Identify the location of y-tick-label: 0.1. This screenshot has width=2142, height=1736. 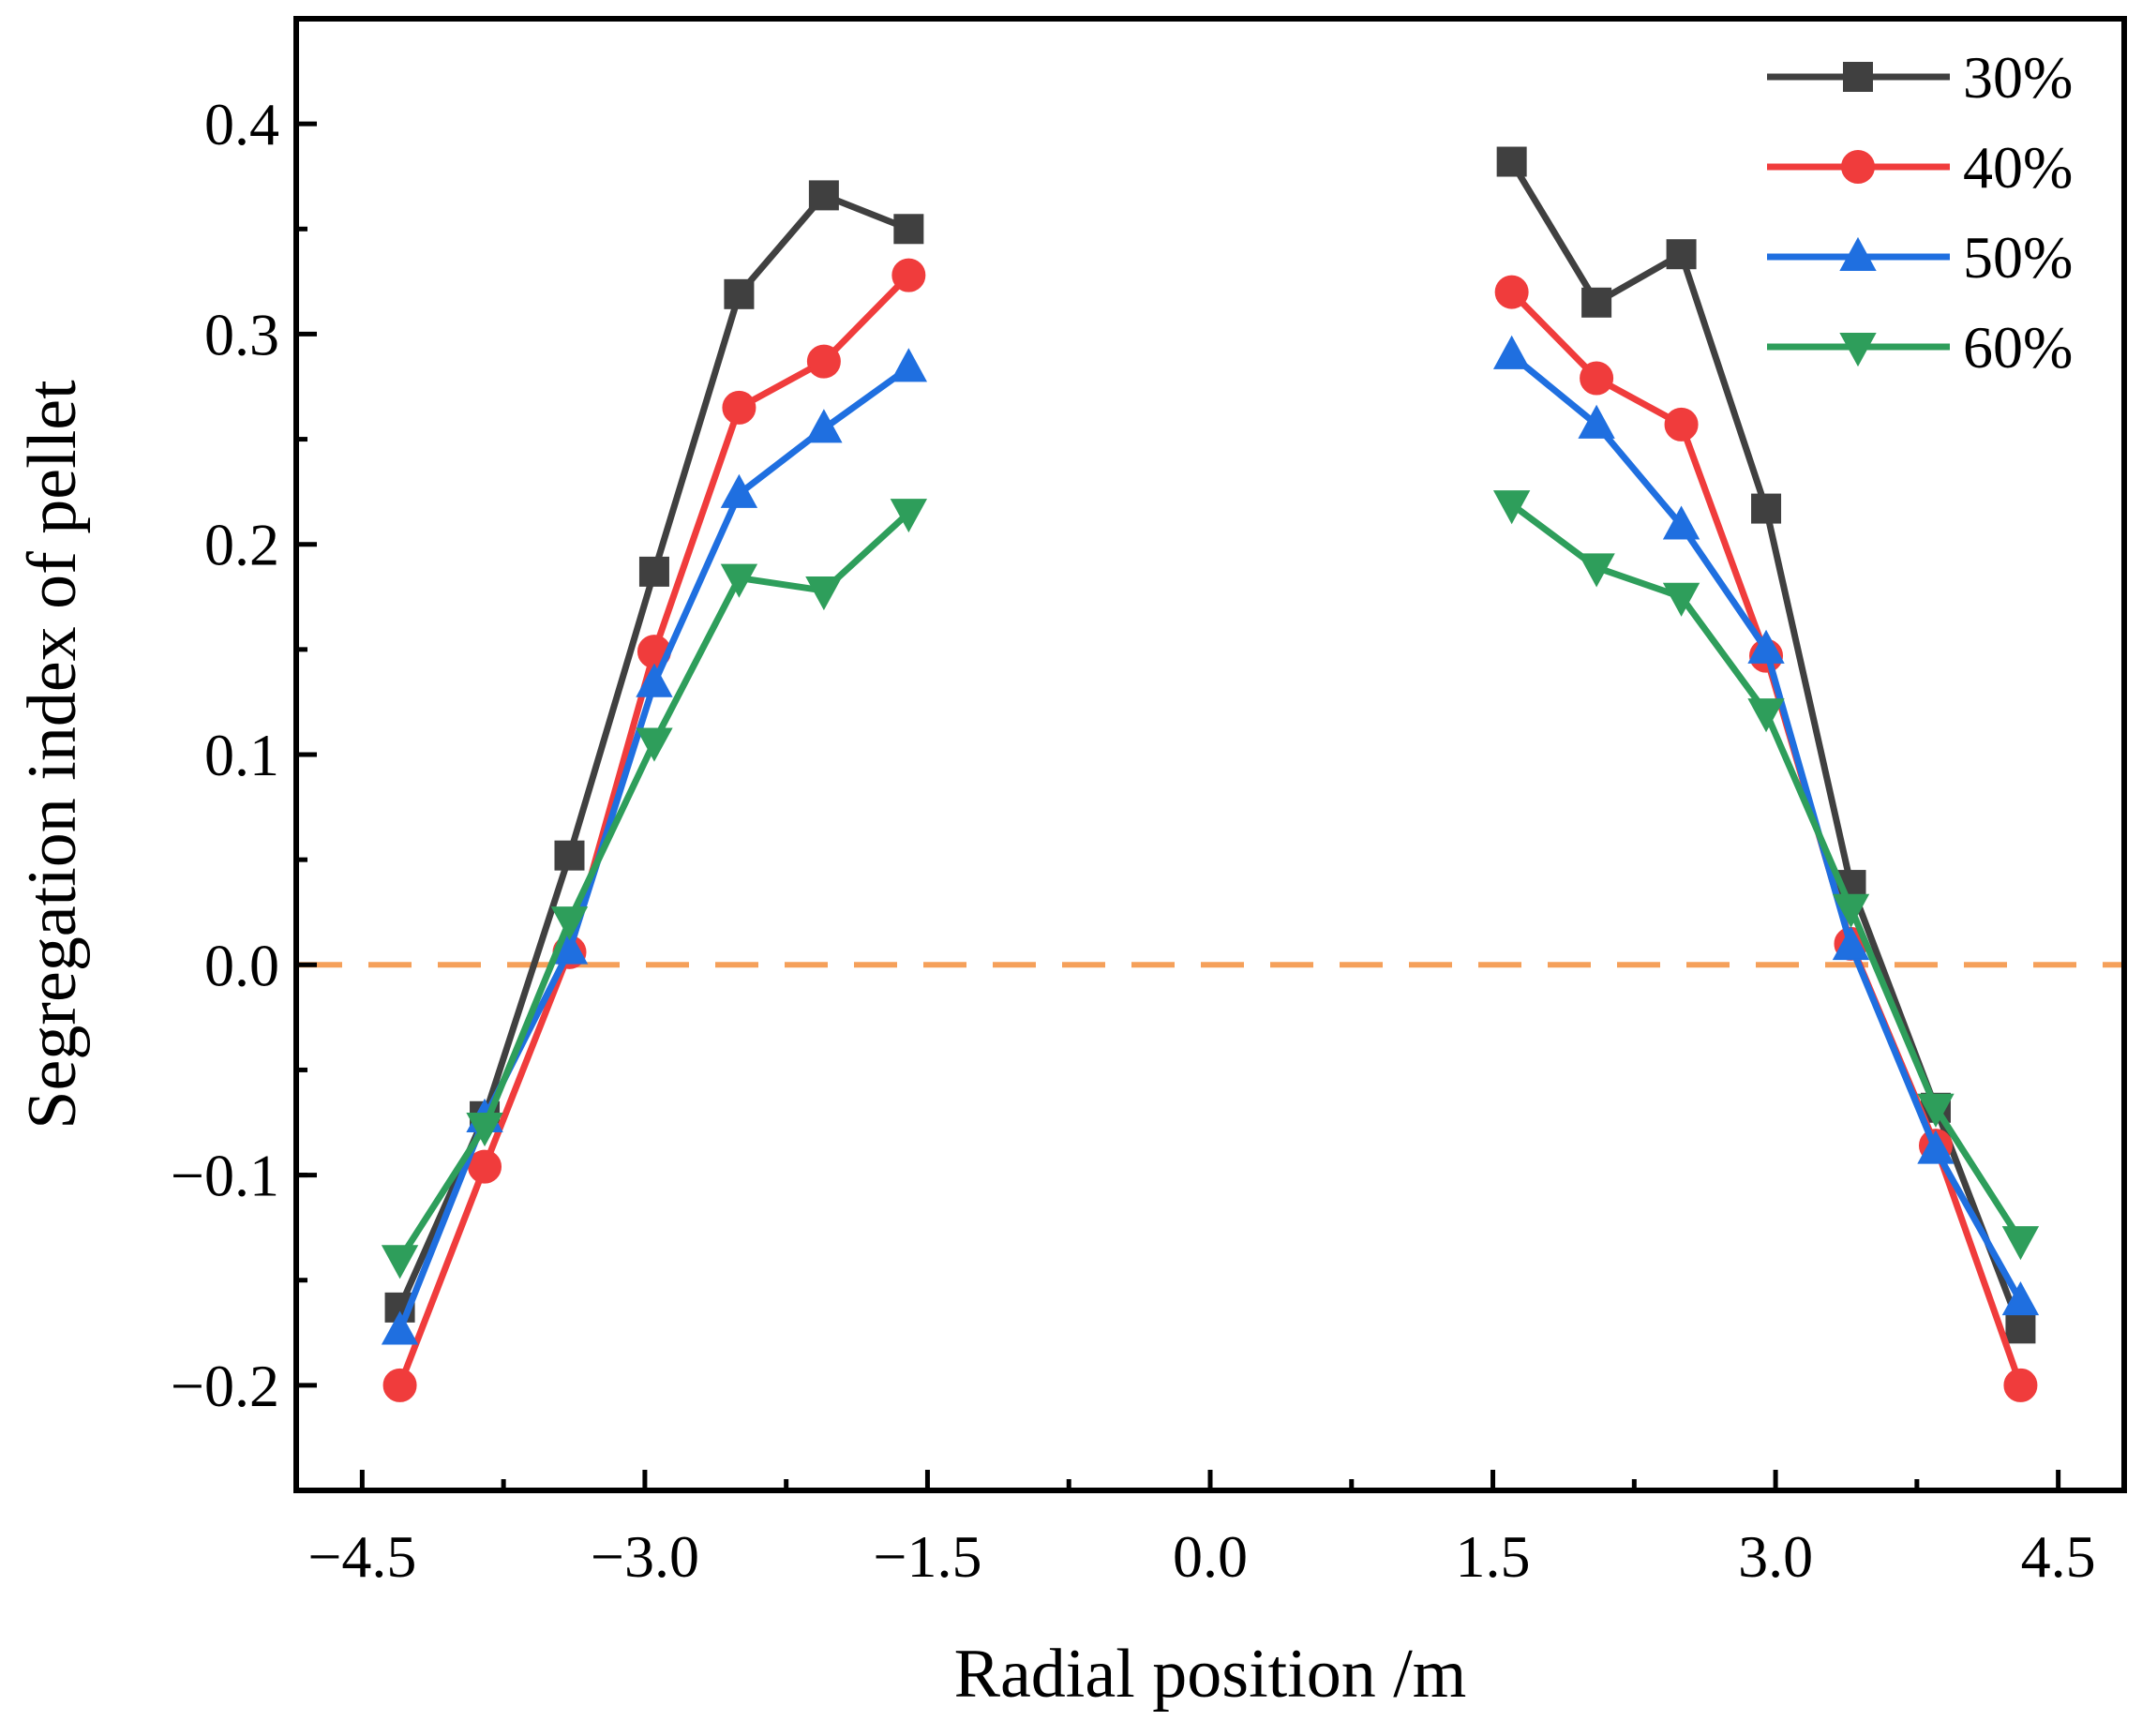
(241, 755).